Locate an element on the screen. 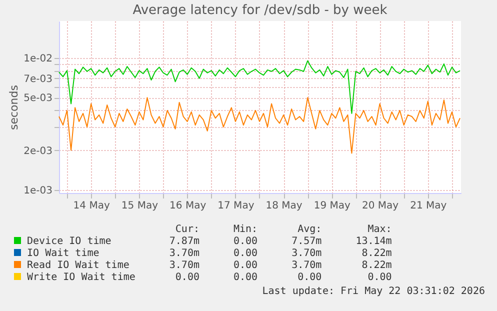 This screenshot has height=311, width=497. x-tick-label: 16 May is located at coordinates (188, 206).